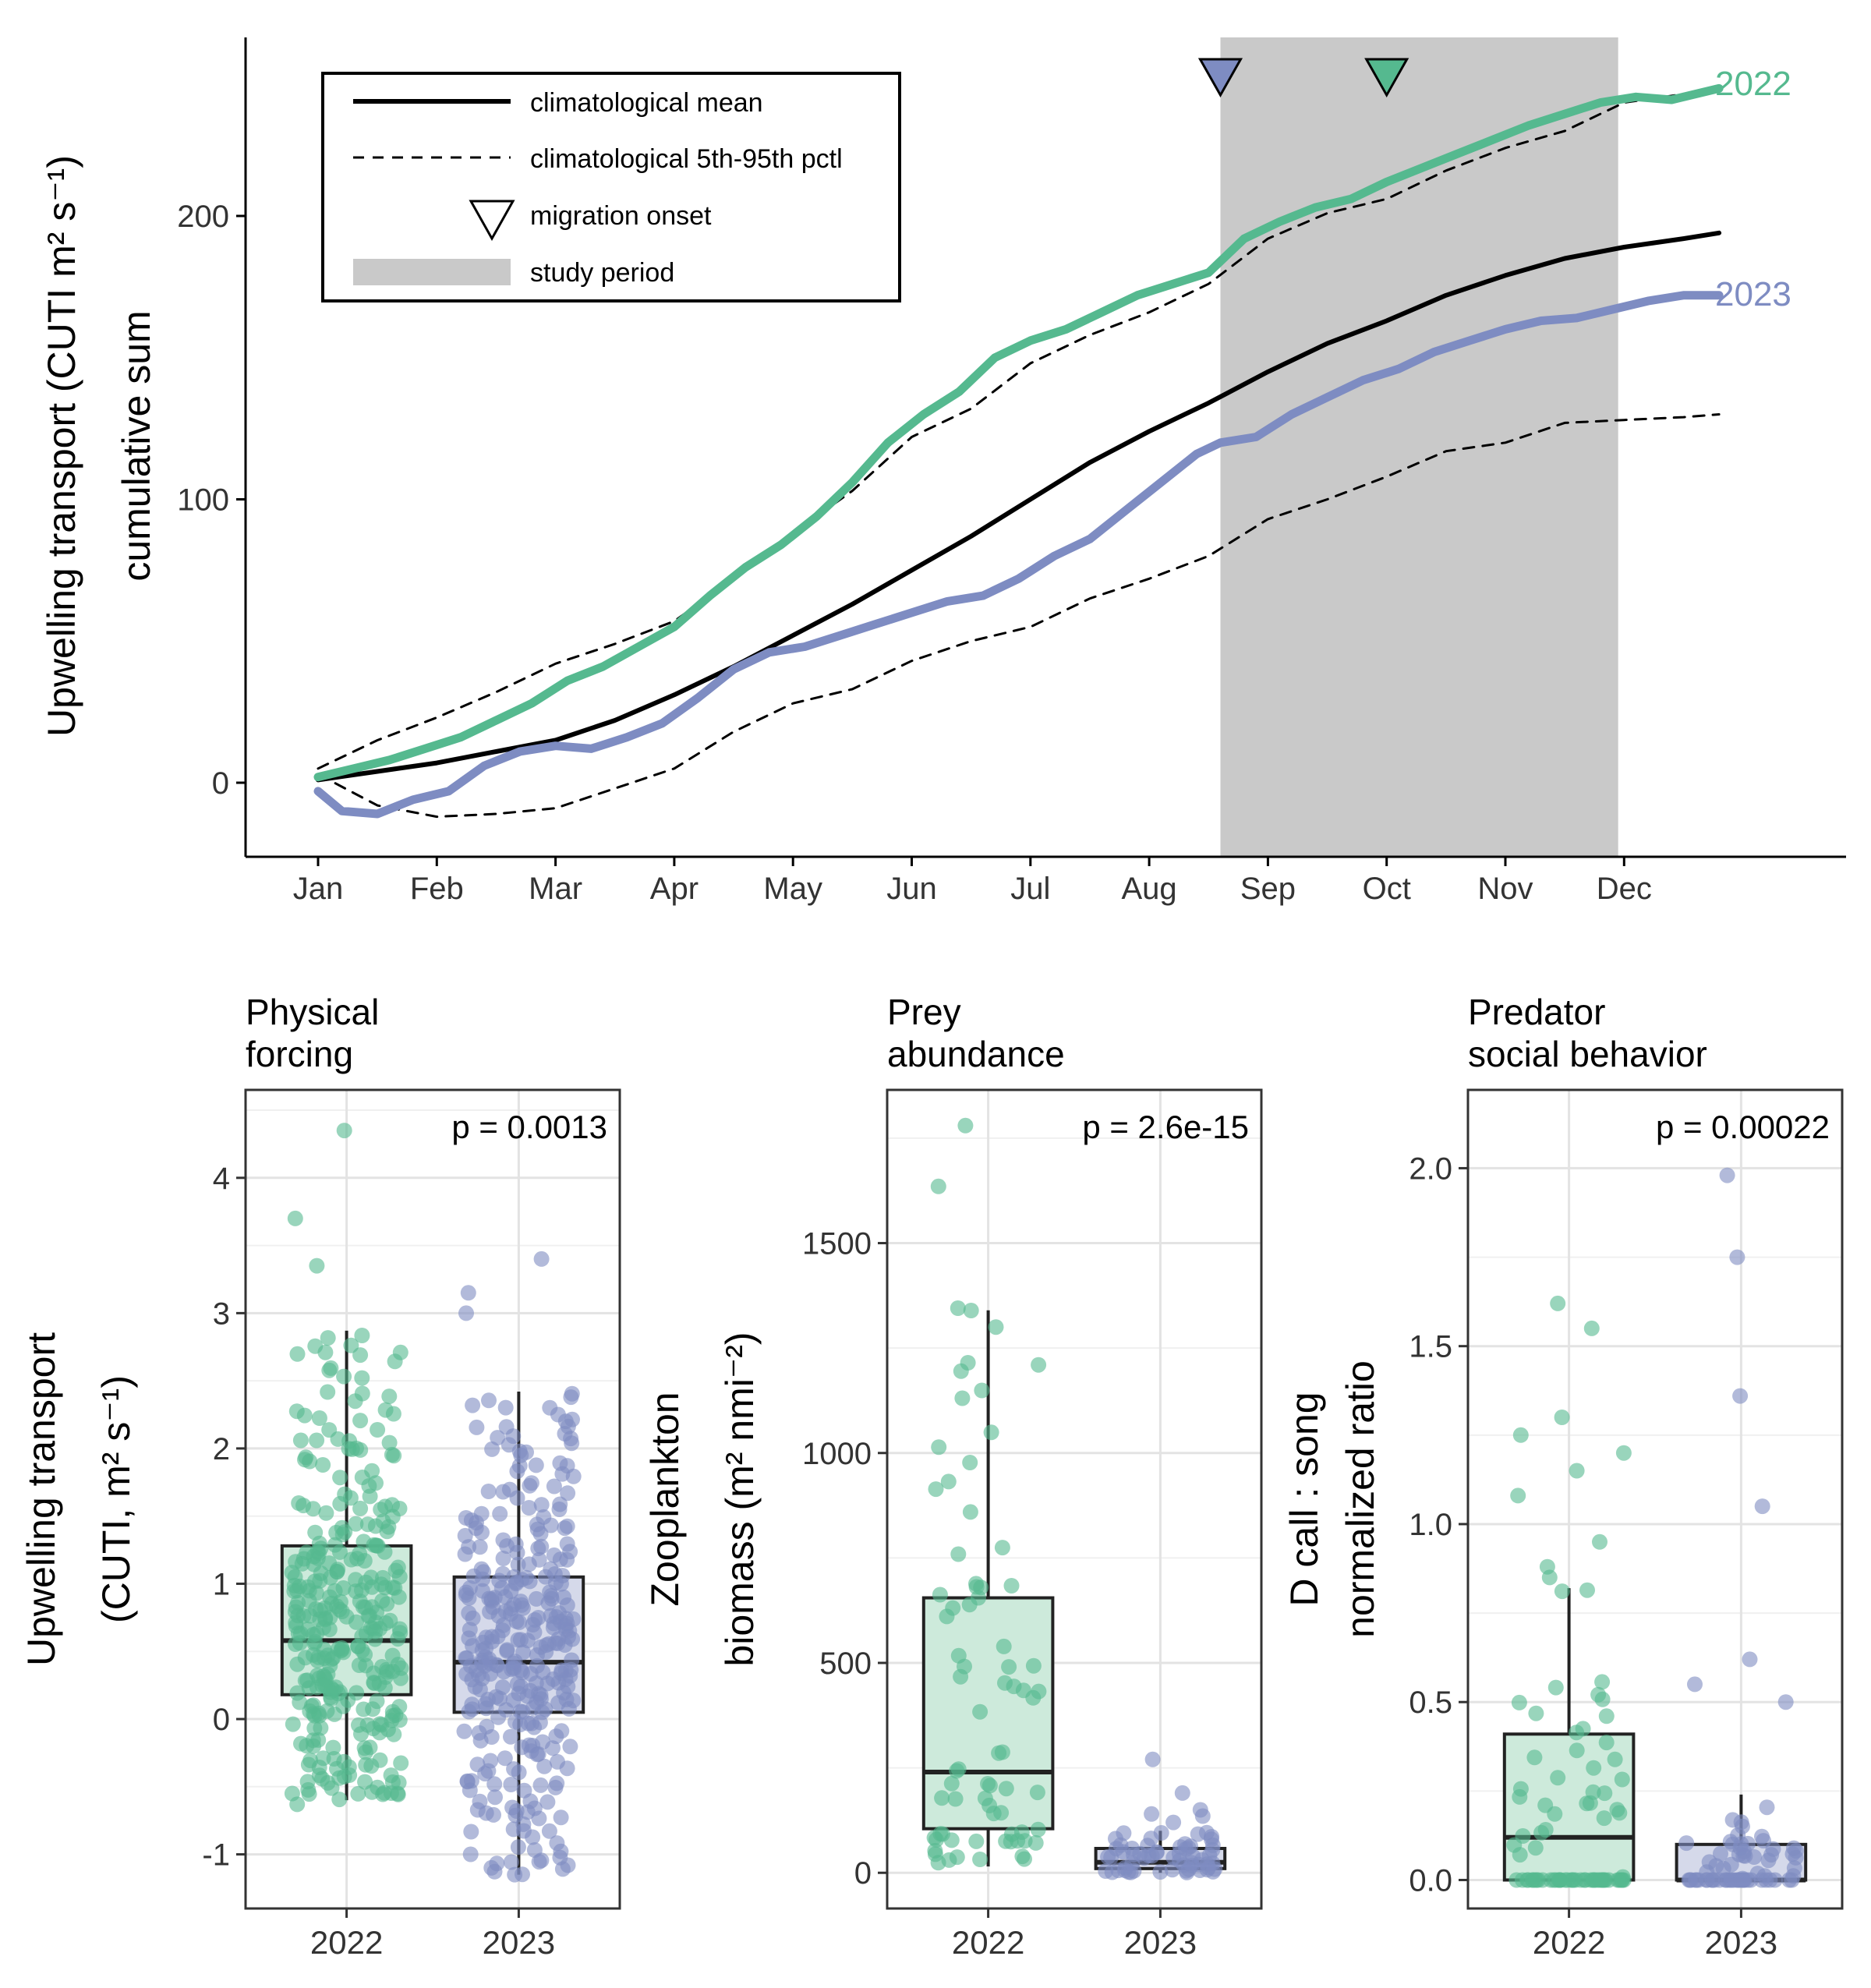  Describe the element at coordinates (911, 889) in the screenshot. I see `x-tick-label-jun: Jun` at that location.